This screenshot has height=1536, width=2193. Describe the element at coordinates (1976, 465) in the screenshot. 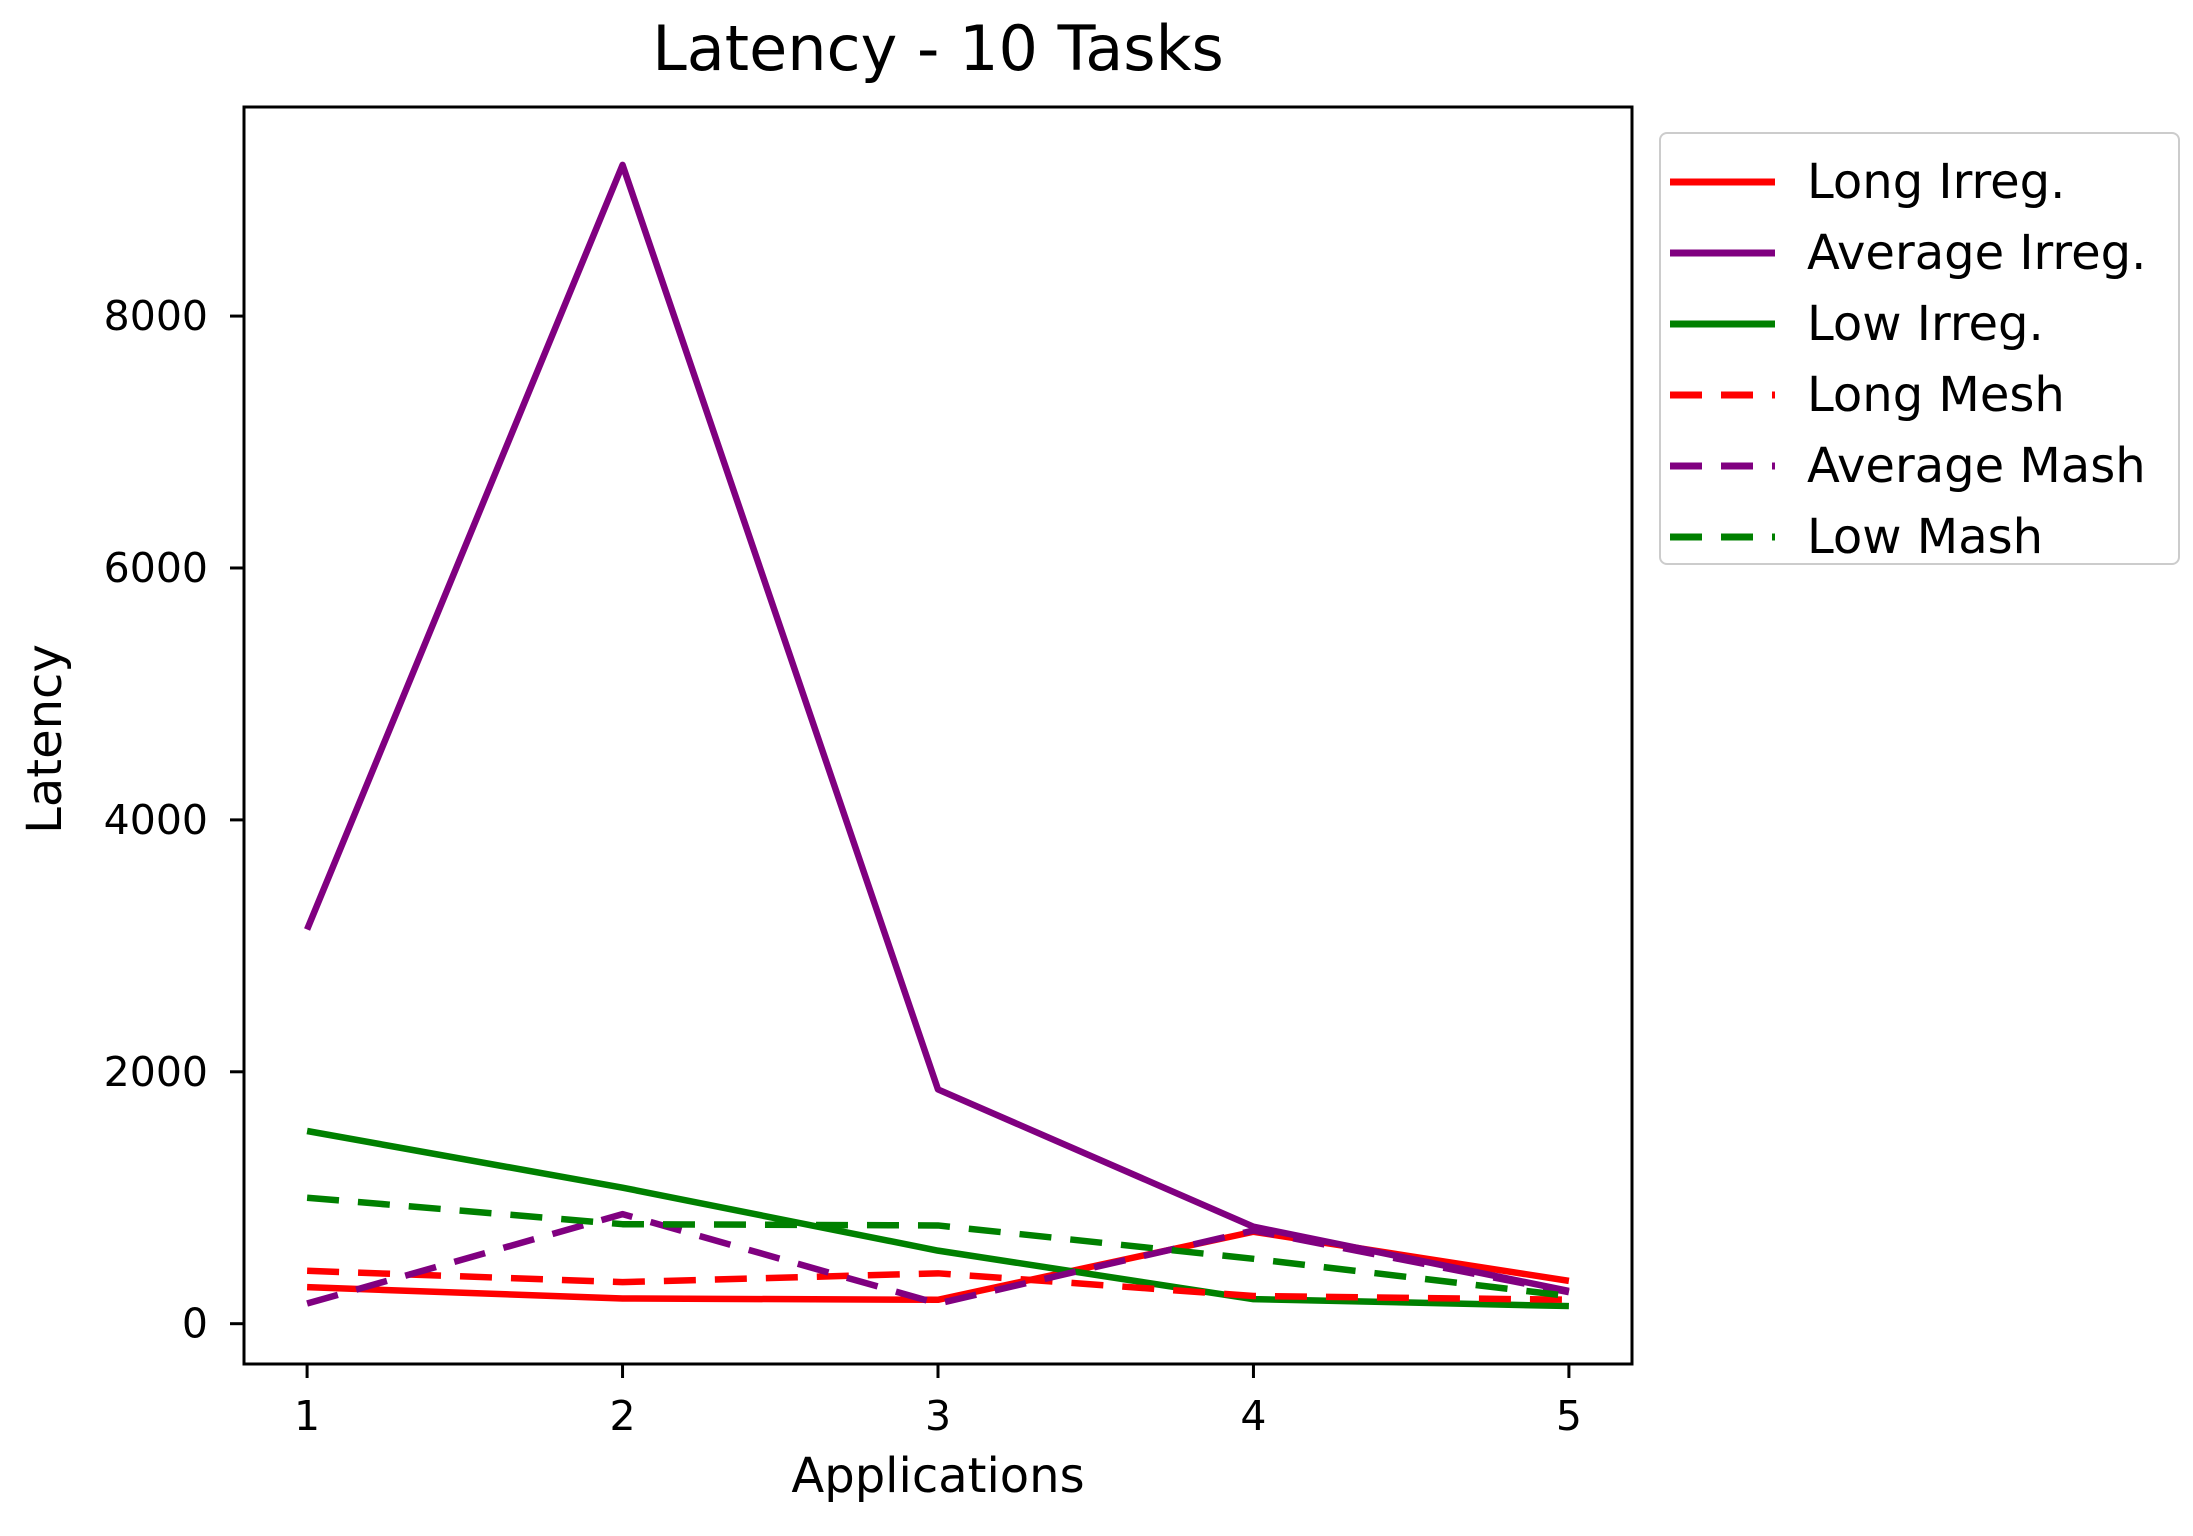

I see `legend-label: Average Mash` at that location.